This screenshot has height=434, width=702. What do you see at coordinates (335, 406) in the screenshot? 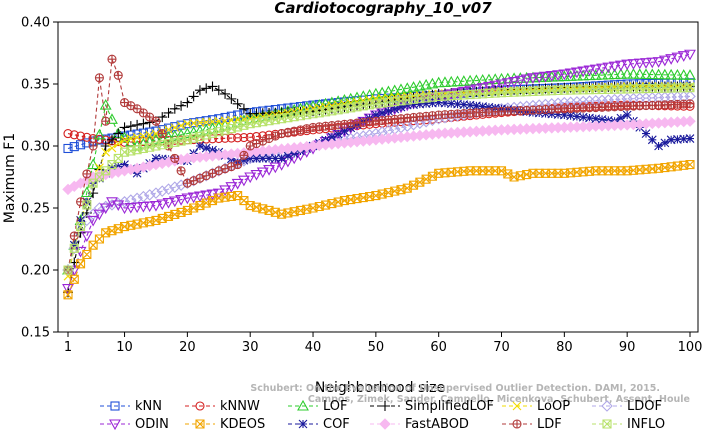
I see `legend-label: LOF` at bounding box center [335, 406].